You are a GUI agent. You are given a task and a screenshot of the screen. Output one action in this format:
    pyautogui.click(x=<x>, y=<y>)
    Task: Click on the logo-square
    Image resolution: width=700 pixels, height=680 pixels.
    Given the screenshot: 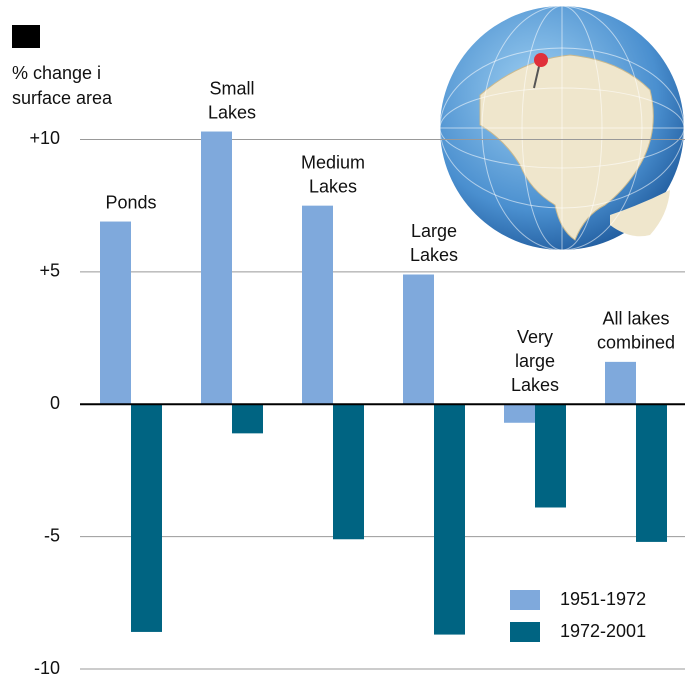 What is the action you would take?
    pyautogui.click(x=26, y=36)
    